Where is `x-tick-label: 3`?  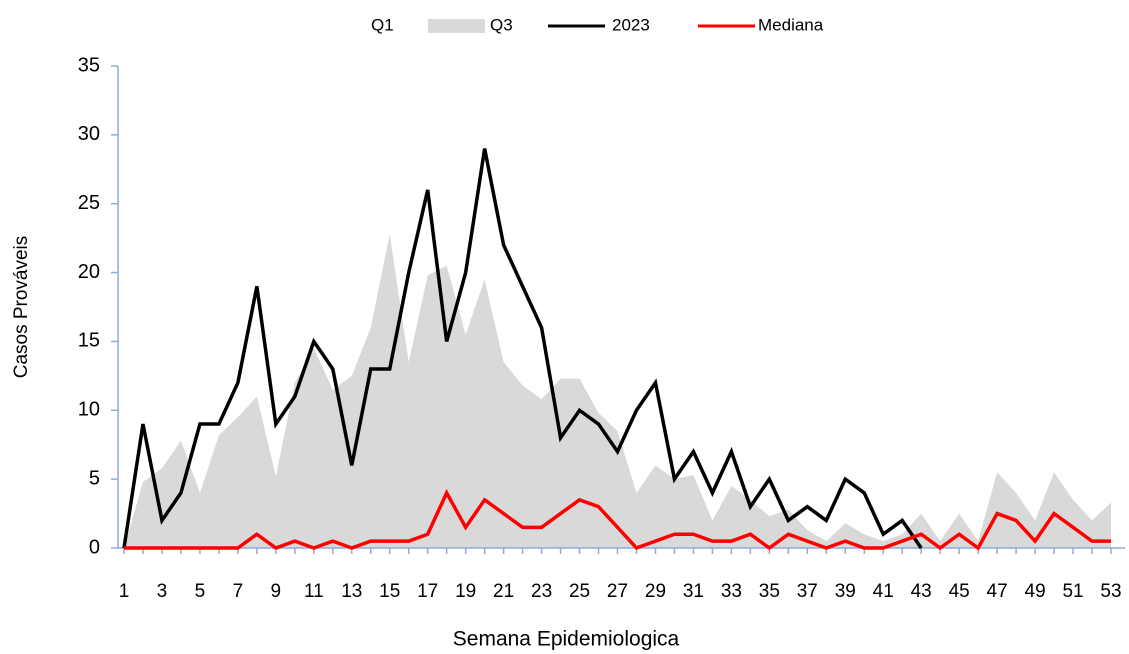 x-tick-label: 3 is located at coordinates (162, 591).